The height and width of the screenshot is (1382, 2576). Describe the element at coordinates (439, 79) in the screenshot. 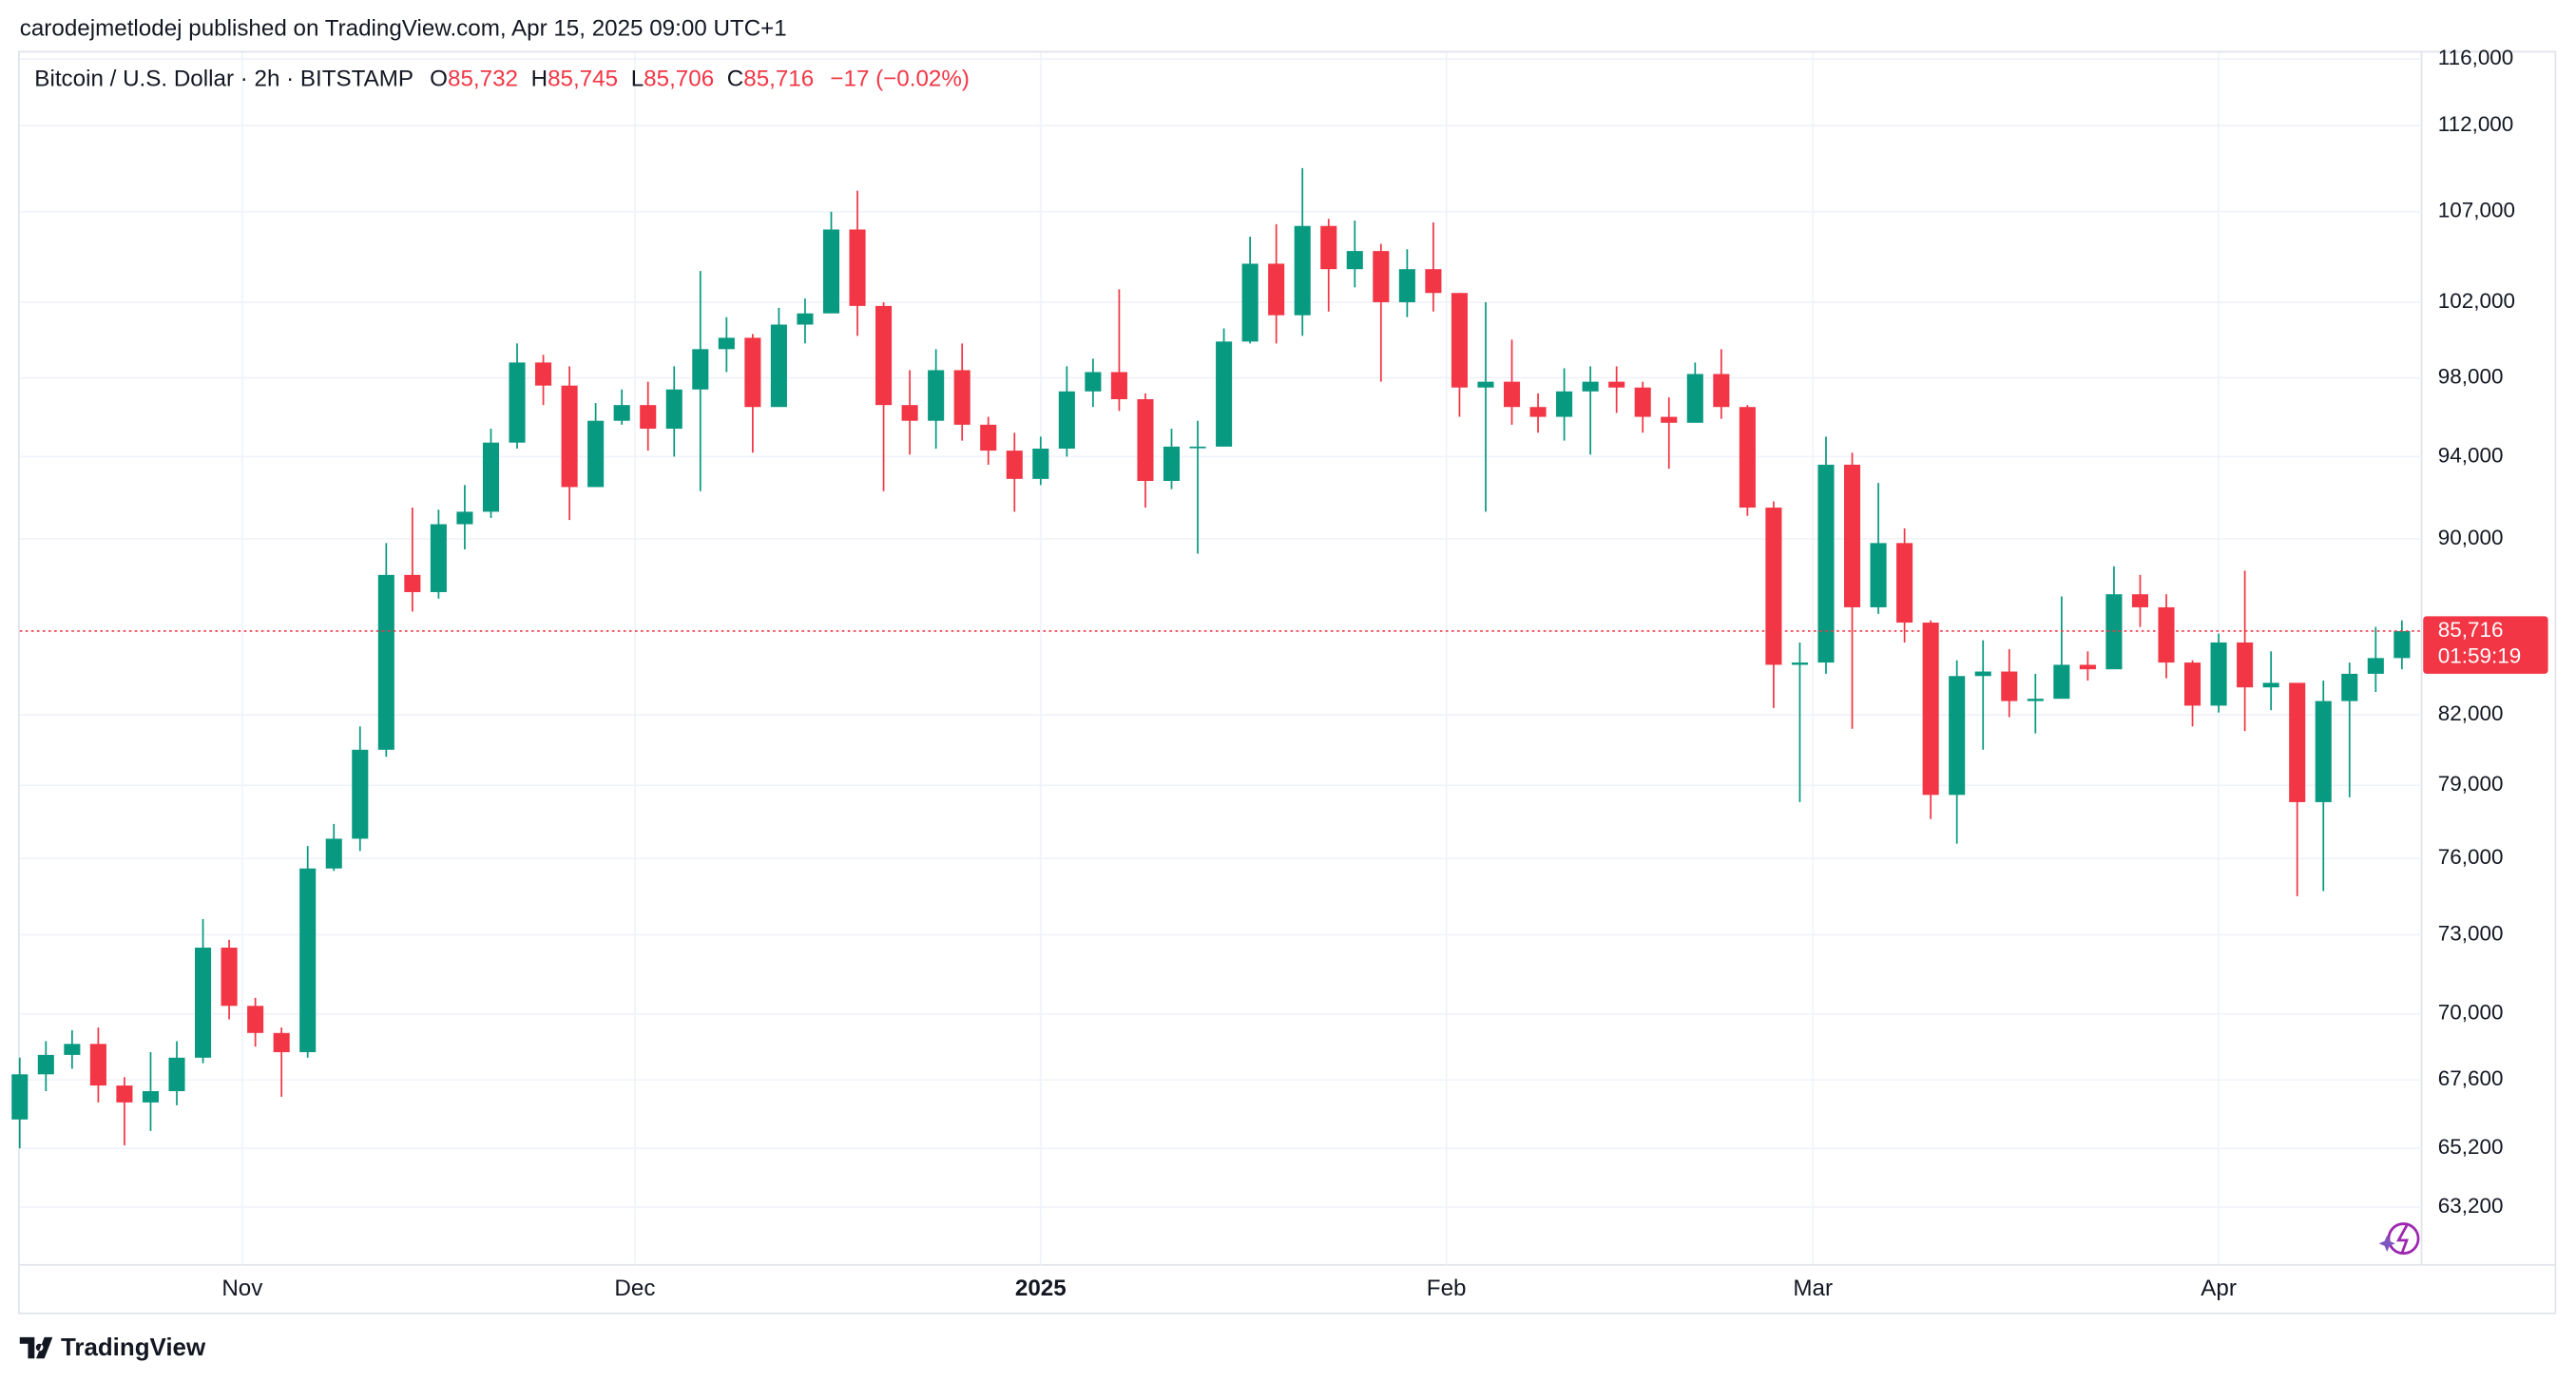

I see `open-key: O` at that location.